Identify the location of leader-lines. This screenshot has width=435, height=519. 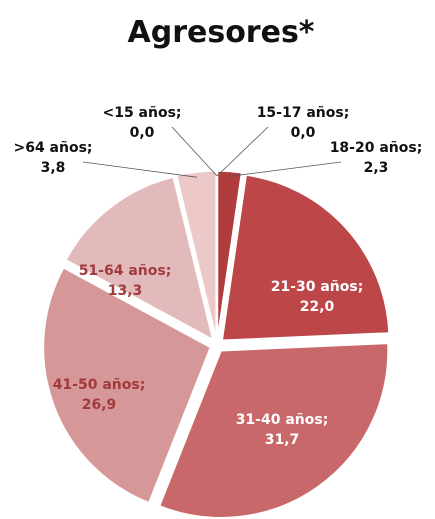
(212, 152).